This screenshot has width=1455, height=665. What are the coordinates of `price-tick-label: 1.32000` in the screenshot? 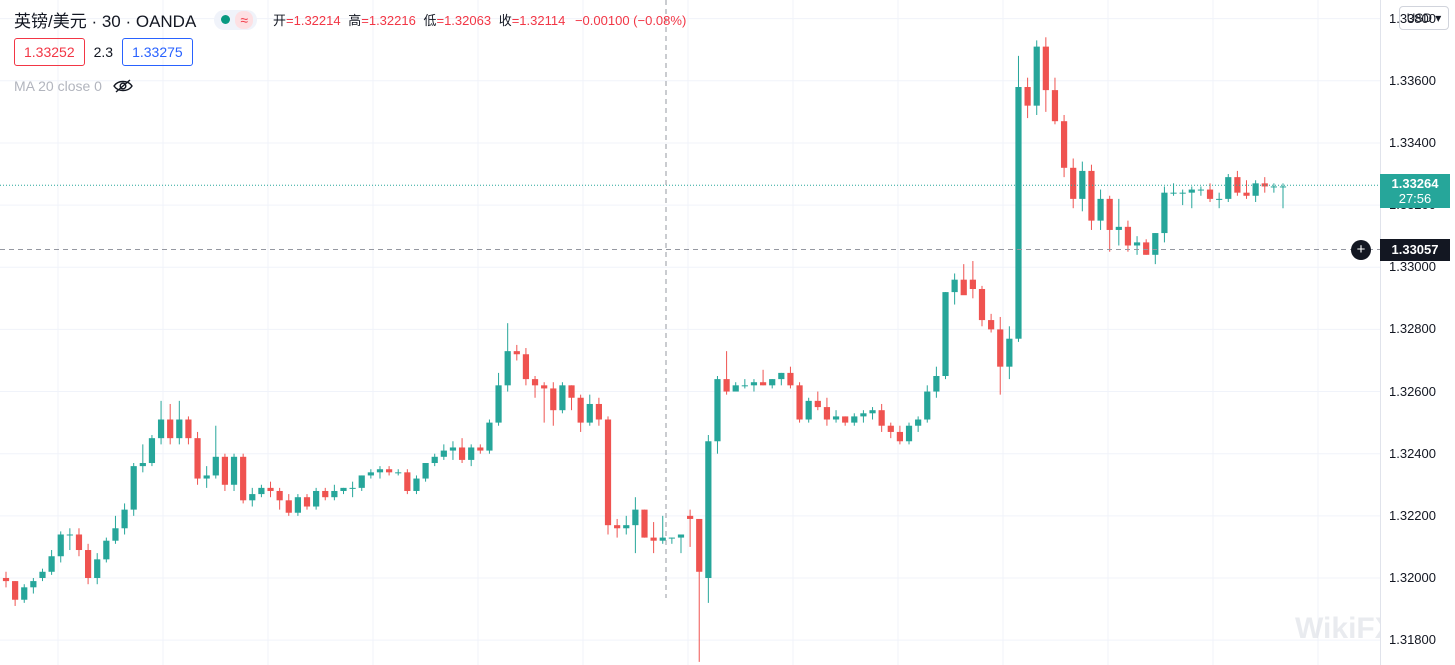 It's located at (1412, 577).